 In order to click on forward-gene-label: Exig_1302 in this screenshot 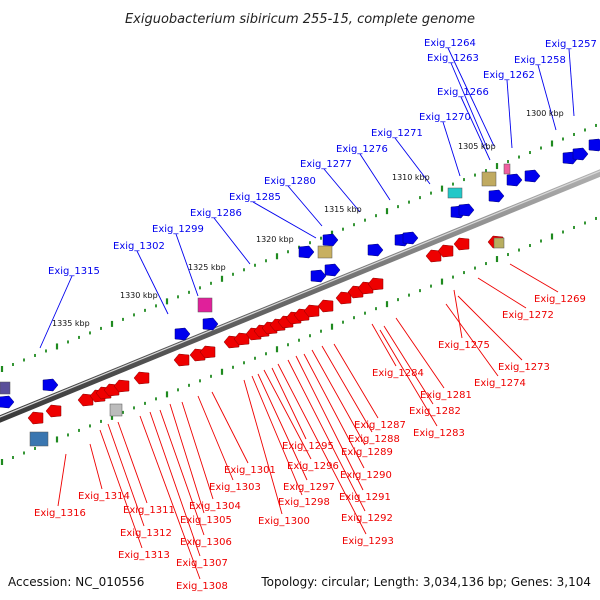, I will do `click(139, 246)`.